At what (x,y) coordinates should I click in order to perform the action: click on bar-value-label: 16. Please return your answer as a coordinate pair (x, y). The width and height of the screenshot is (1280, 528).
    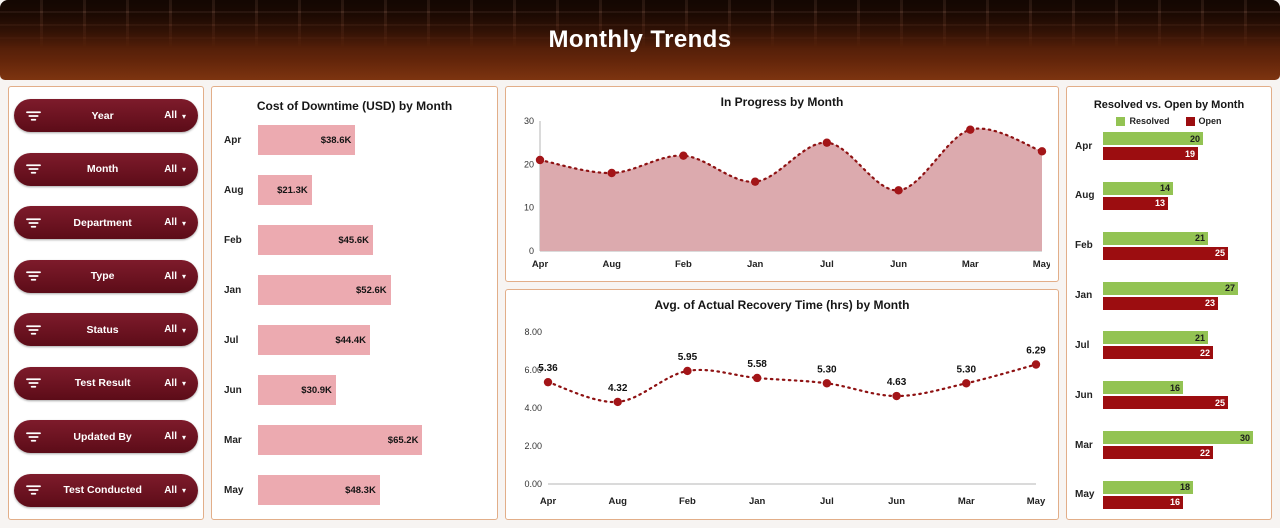
    Looking at the image, I should click on (1174, 387).